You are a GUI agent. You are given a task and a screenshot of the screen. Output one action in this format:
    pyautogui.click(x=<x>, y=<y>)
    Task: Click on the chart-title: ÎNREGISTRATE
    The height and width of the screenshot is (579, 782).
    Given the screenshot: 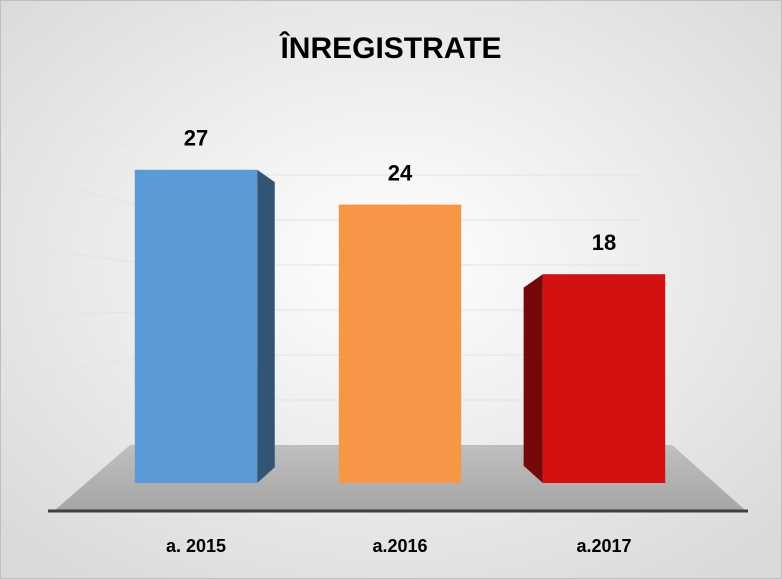 What is the action you would take?
    pyautogui.click(x=389, y=48)
    